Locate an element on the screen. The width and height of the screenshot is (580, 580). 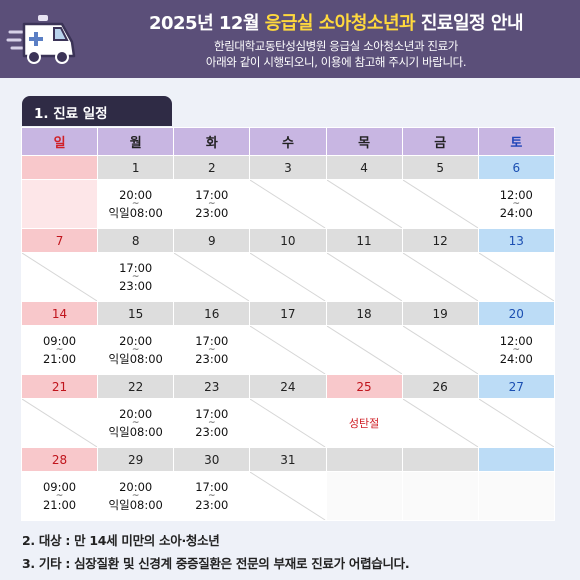
date-number: 8 is located at coordinates (136, 240).